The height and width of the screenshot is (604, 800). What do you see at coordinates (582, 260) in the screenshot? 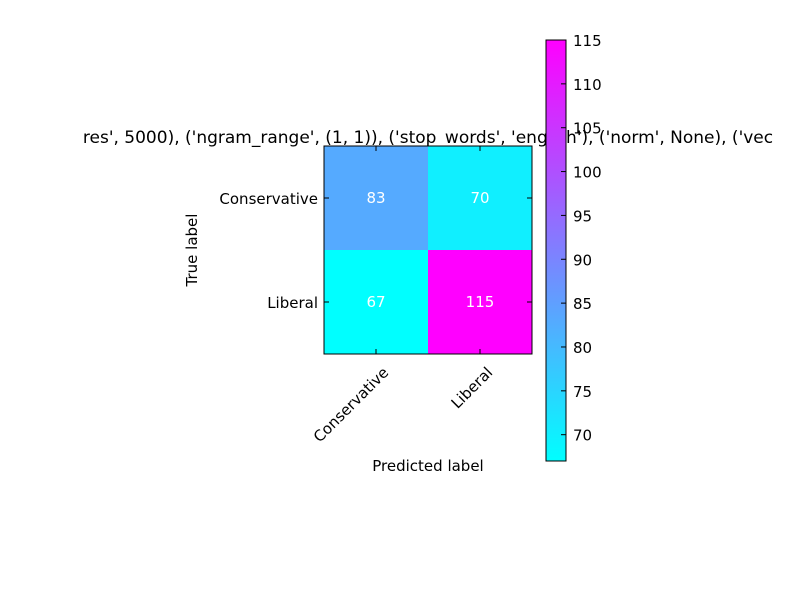
I see `colorbar-tick-label-4: 90` at bounding box center [582, 260].